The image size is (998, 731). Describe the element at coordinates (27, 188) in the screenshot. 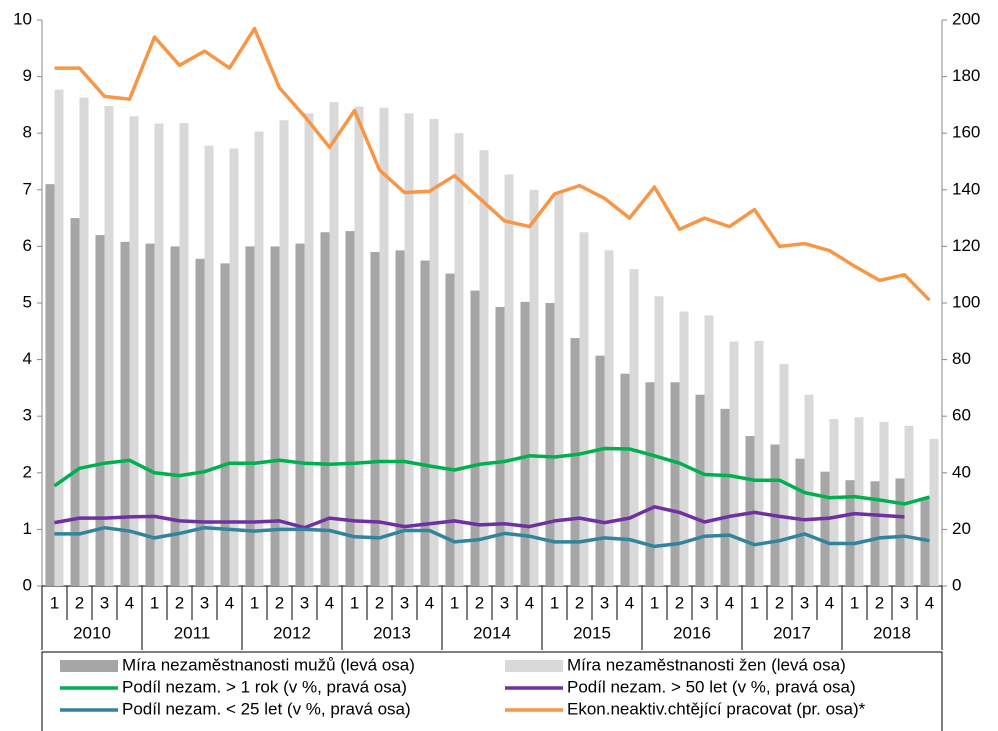

I see `y-tick-label: 7` at that location.